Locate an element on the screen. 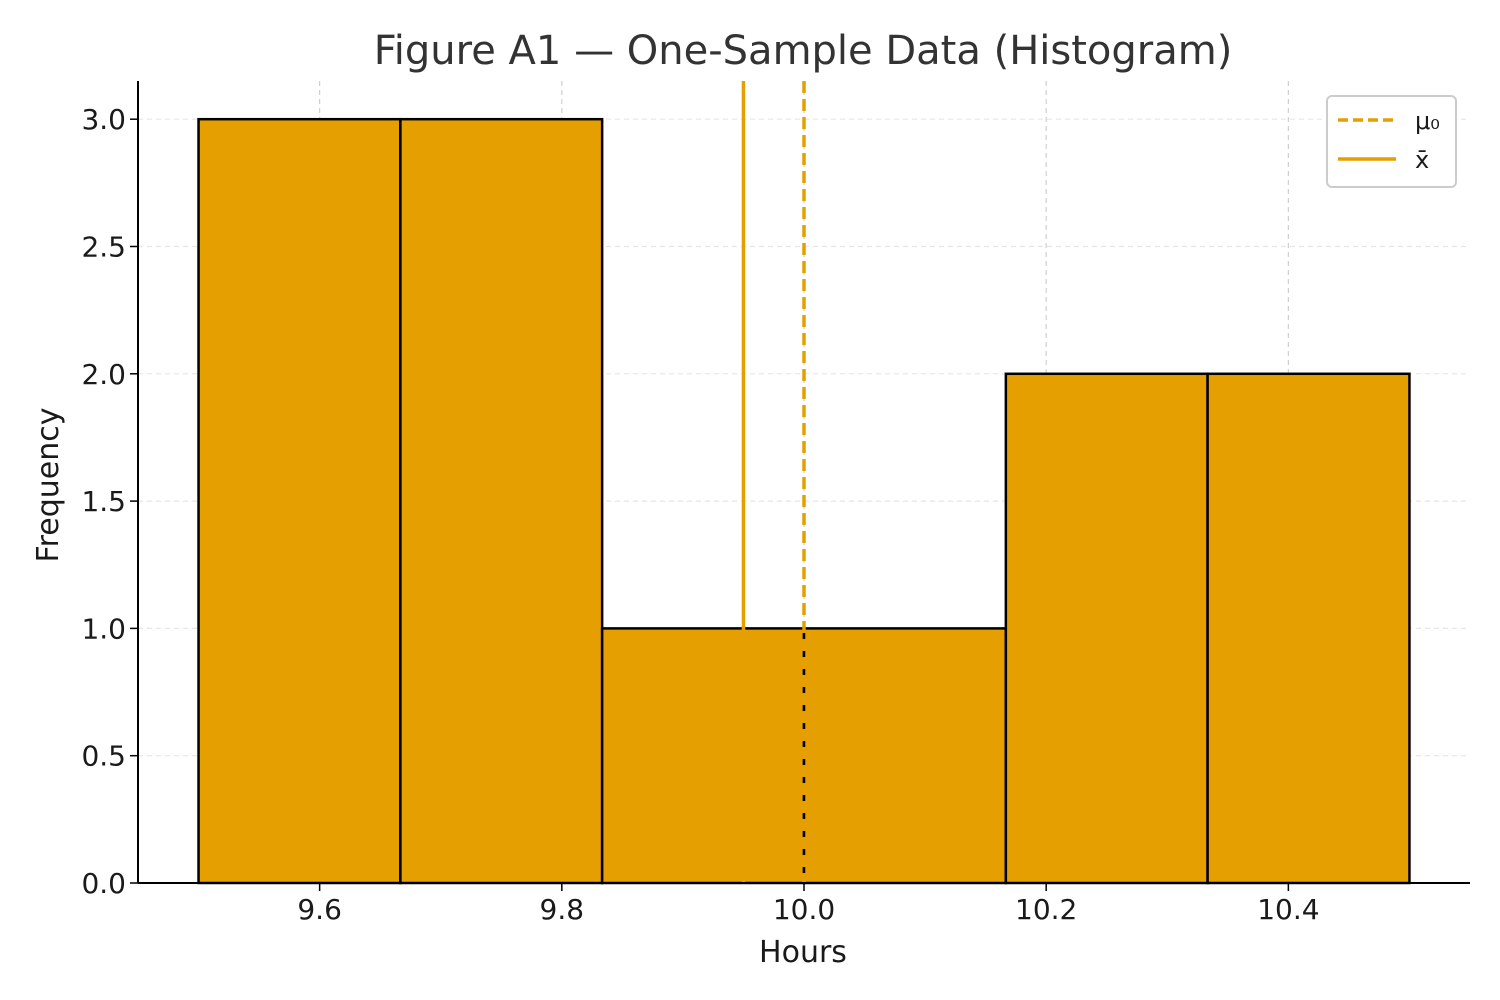 This screenshot has width=1500, height=1000. x-axis-label: Hours is located at coordinates (803, 952).